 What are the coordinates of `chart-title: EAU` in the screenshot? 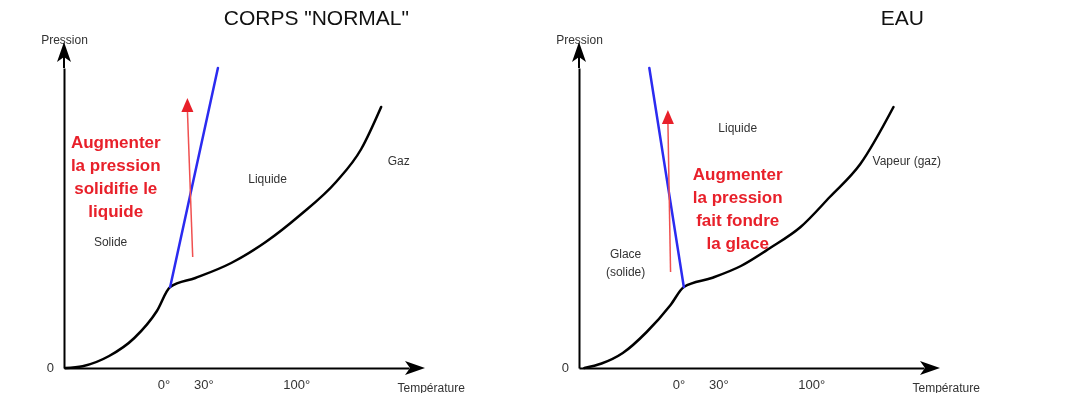 It's located at (902, 17).